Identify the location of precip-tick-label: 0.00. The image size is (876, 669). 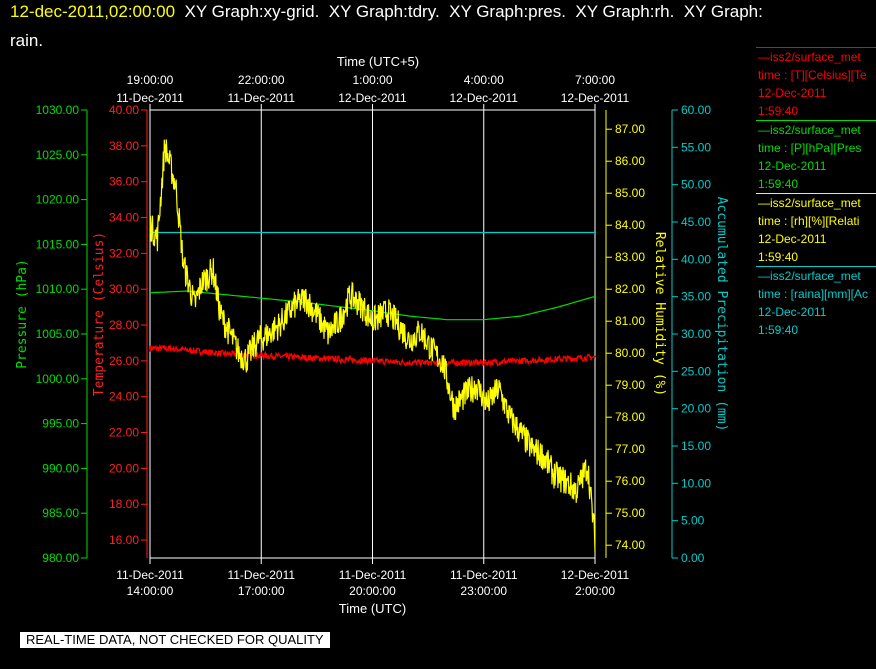
(693, 558).